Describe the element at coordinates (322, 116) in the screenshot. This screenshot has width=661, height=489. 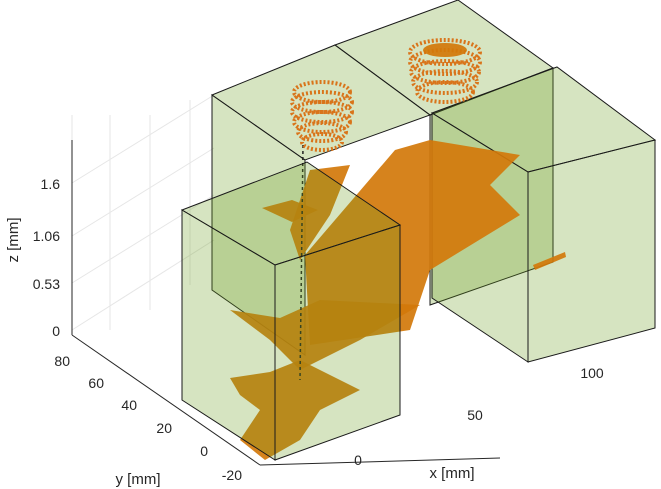
I see `helix-left` at that location.